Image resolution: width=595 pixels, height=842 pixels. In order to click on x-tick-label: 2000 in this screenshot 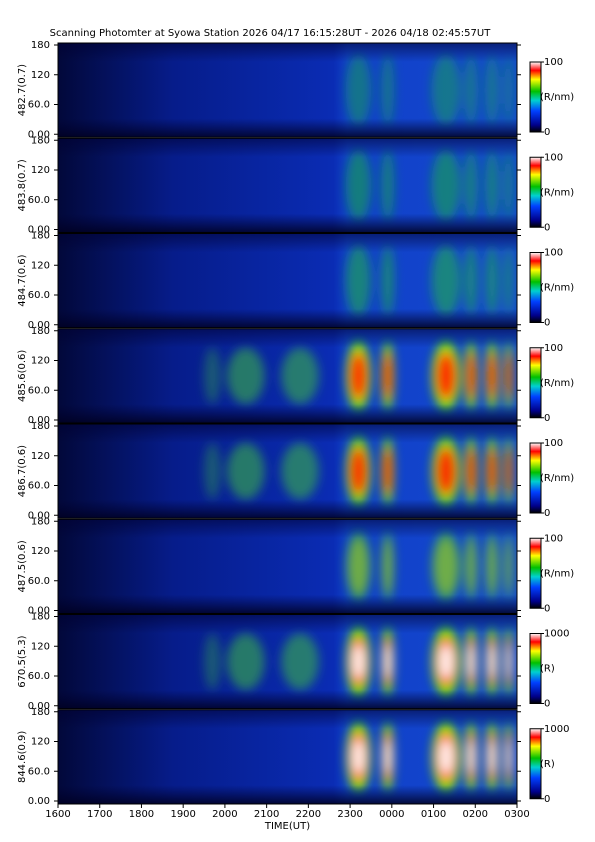, I will do `click(224, 814)`.